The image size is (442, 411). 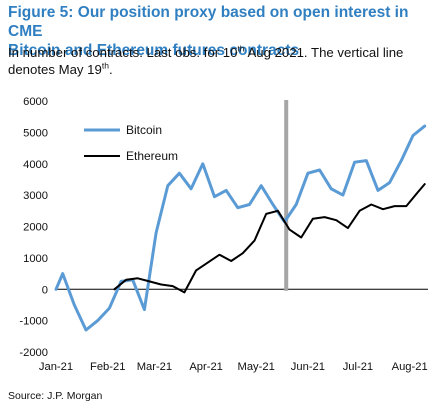 What do you see at coordinates (35, 133) in the screenshot?
I see `y-tick-label: 5000` at bounding box center [35, 133].